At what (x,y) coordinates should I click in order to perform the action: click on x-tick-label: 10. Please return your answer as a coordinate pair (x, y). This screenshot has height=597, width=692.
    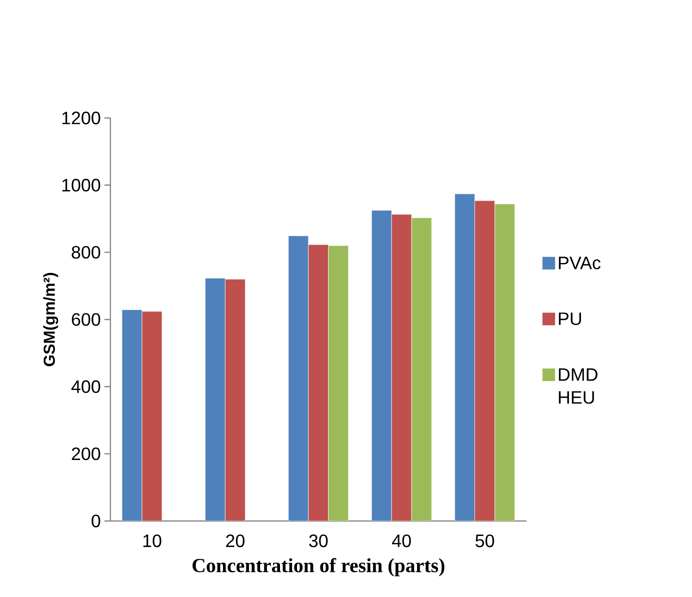
    Looking at the image, I should click on (152, 541).